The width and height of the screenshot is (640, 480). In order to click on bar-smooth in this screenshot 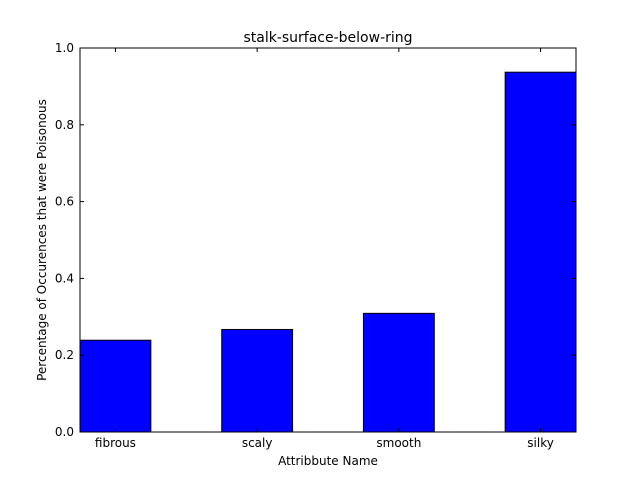, I will do `click(398, 372)`.